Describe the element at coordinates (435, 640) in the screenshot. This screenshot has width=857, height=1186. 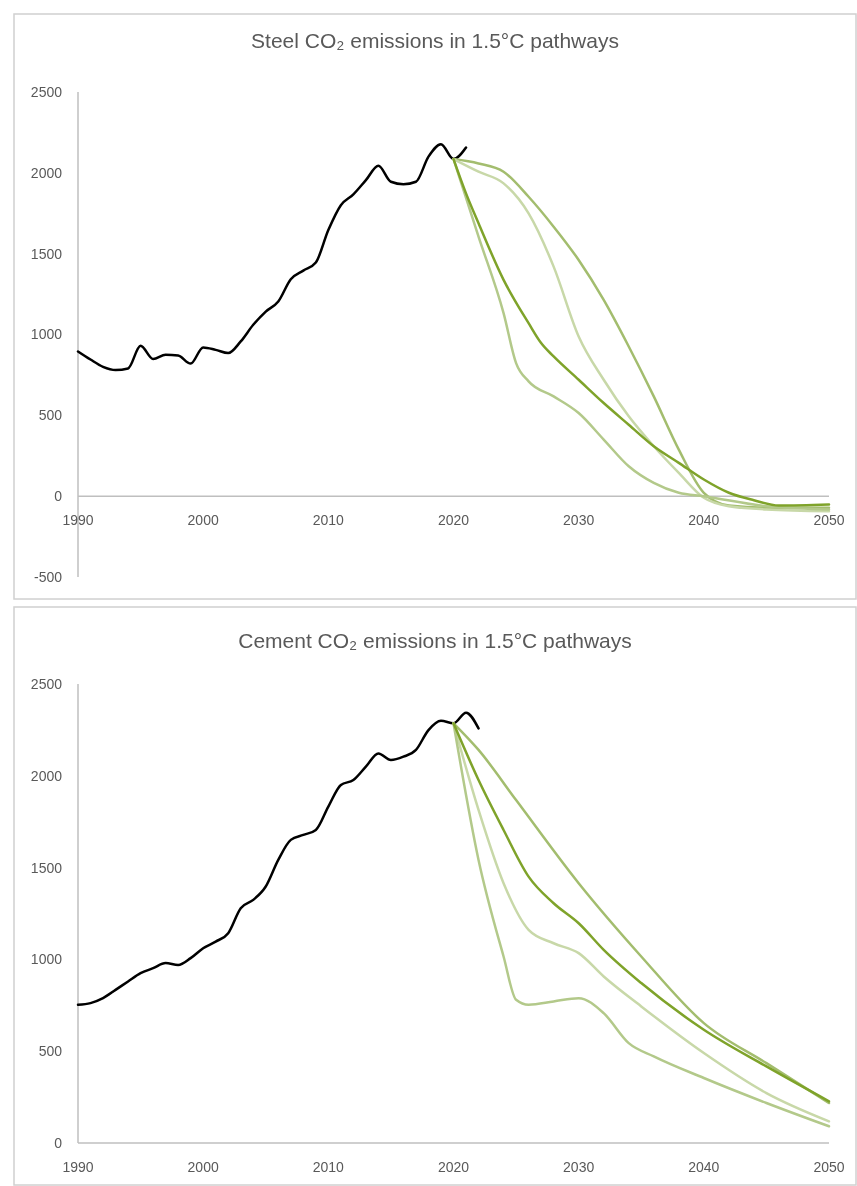
I see `chart-title: Cement CO₂ emissions in 1.5°C pathways` at that location.